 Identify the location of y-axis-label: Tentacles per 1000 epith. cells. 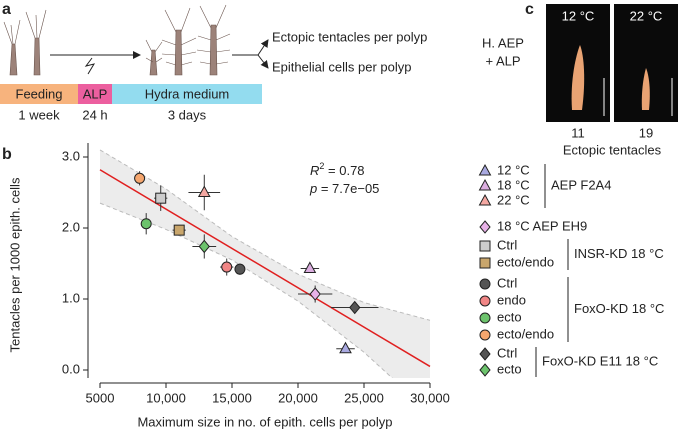
(14, 264).